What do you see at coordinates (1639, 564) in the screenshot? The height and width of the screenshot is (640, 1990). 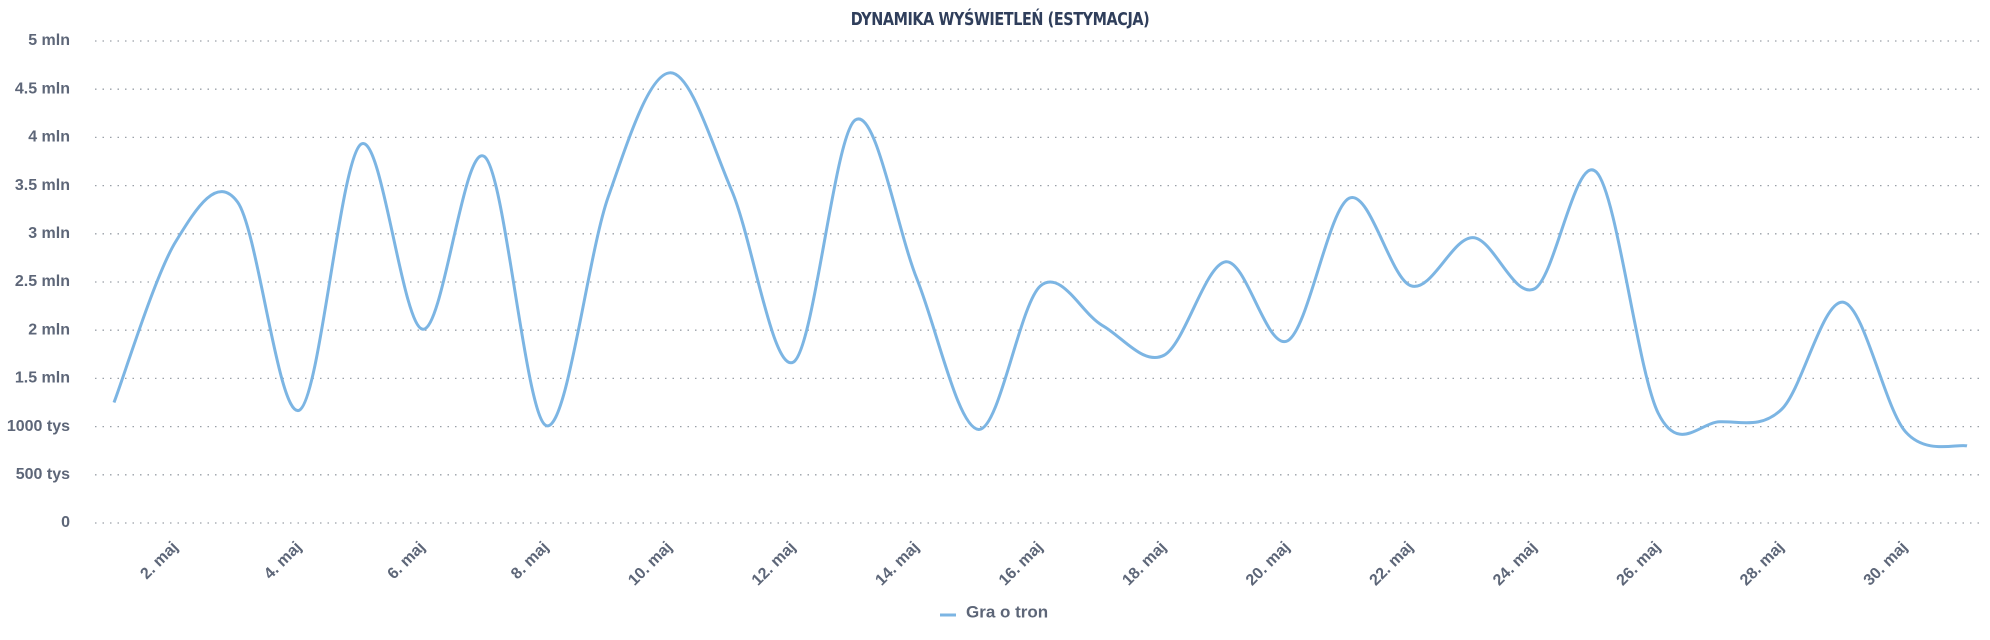 I see `x-tick-label: 26. maj` at bounding box center [1639, 564].